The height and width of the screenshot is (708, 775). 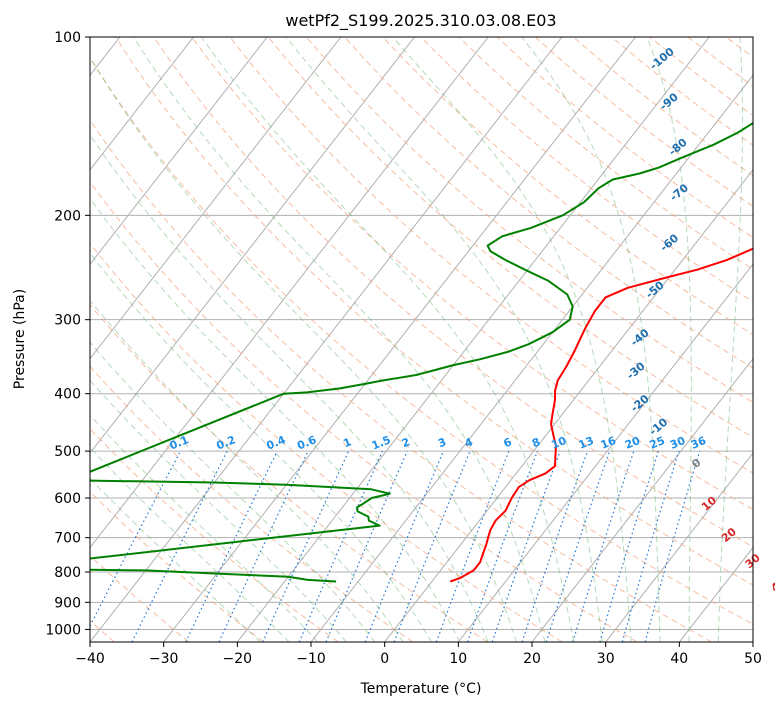 What do you see at coordinates (421, 689) in the screenshot?
I see `x-axis-label: Temperature (°C)` at bounding box center [421, 689].